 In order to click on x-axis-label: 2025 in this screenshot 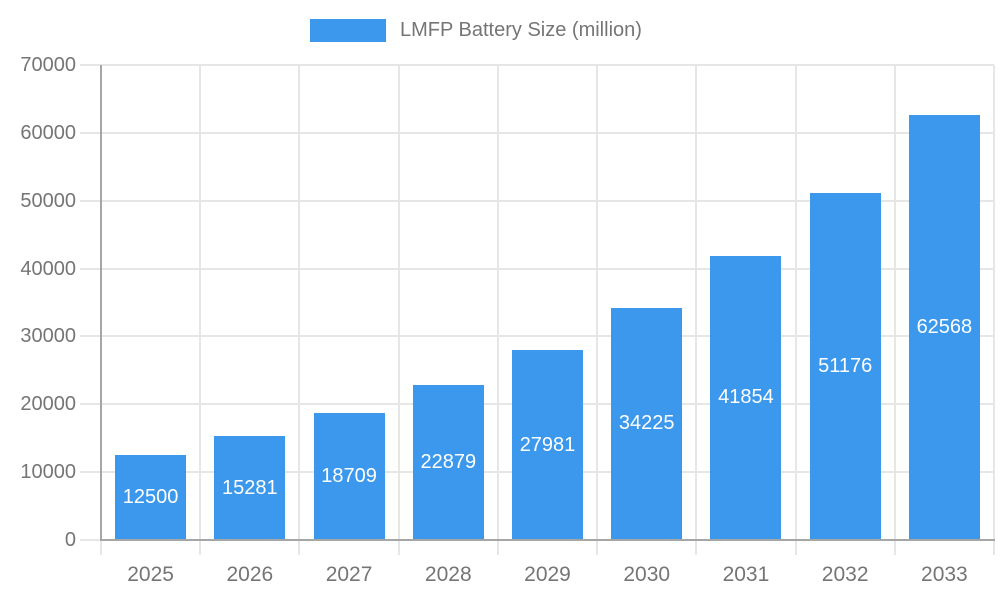, I will do `click(150, 574)`.